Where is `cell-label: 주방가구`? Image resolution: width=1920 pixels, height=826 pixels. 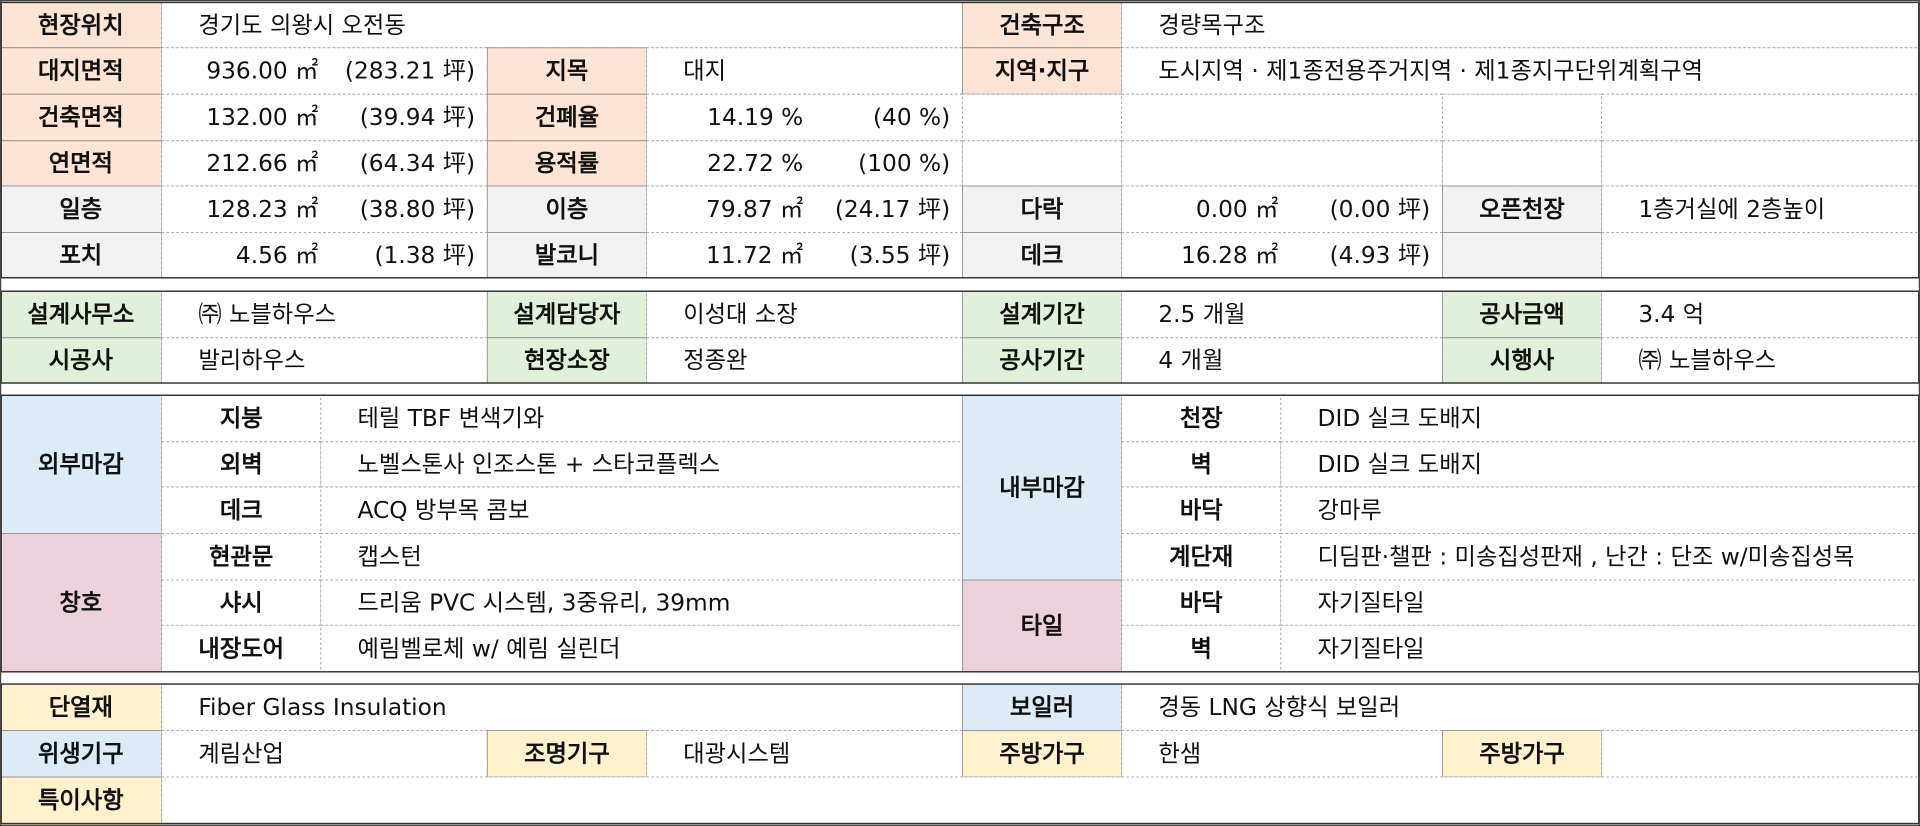 cell-label: 주방가구 is located at coordinates (1042, 754).